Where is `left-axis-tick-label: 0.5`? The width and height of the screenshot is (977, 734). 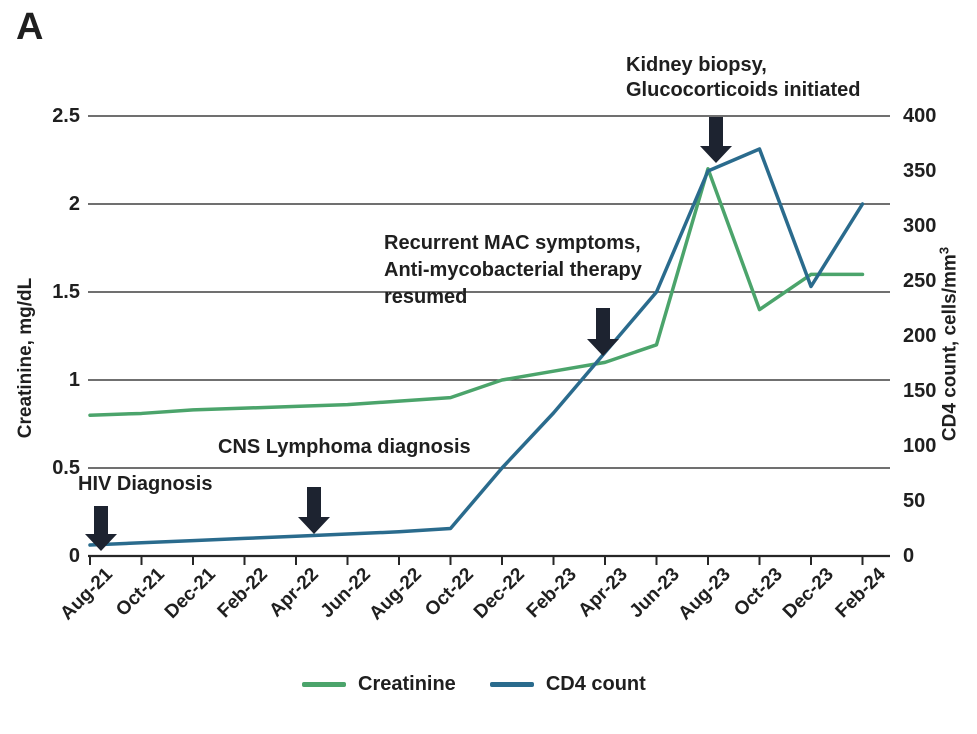
left-axis-tick-label: 0.5 is located at coordinates (66, 468).